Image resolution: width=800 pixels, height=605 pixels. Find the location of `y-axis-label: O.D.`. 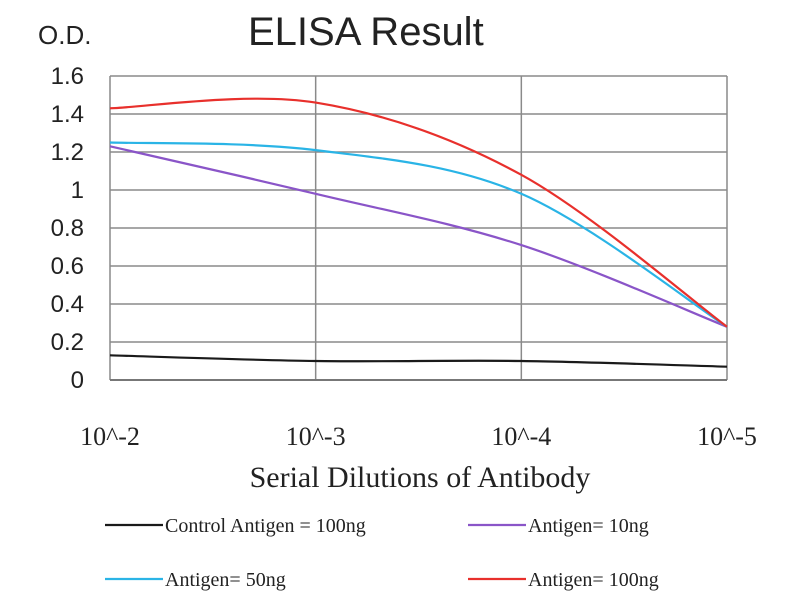

y-axis-label: O.D. is located at coordinates (64, 35).